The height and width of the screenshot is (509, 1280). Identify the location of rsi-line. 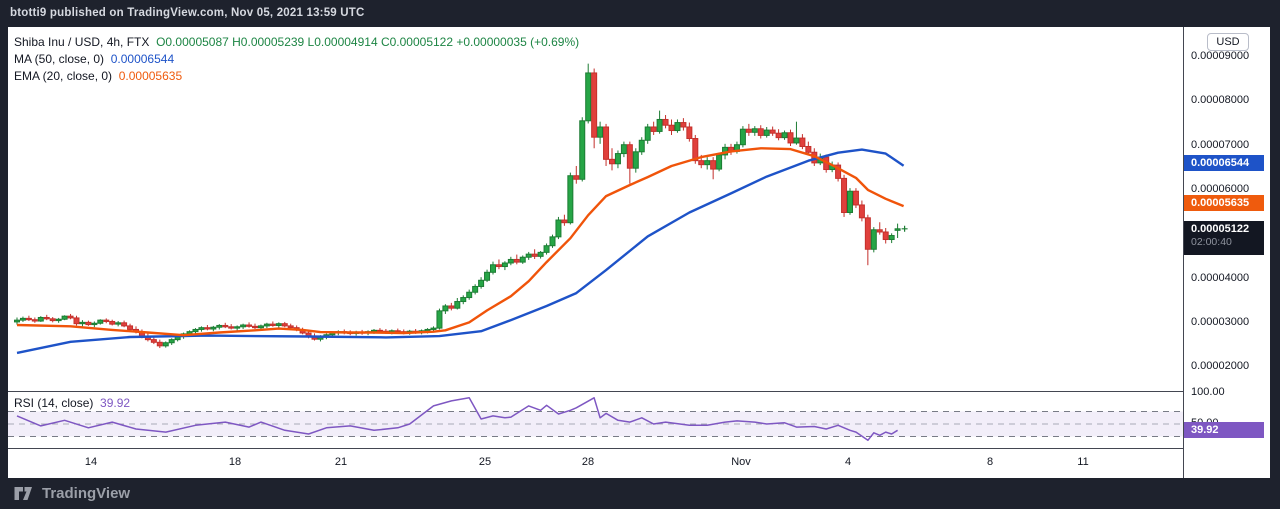
(457, 419).